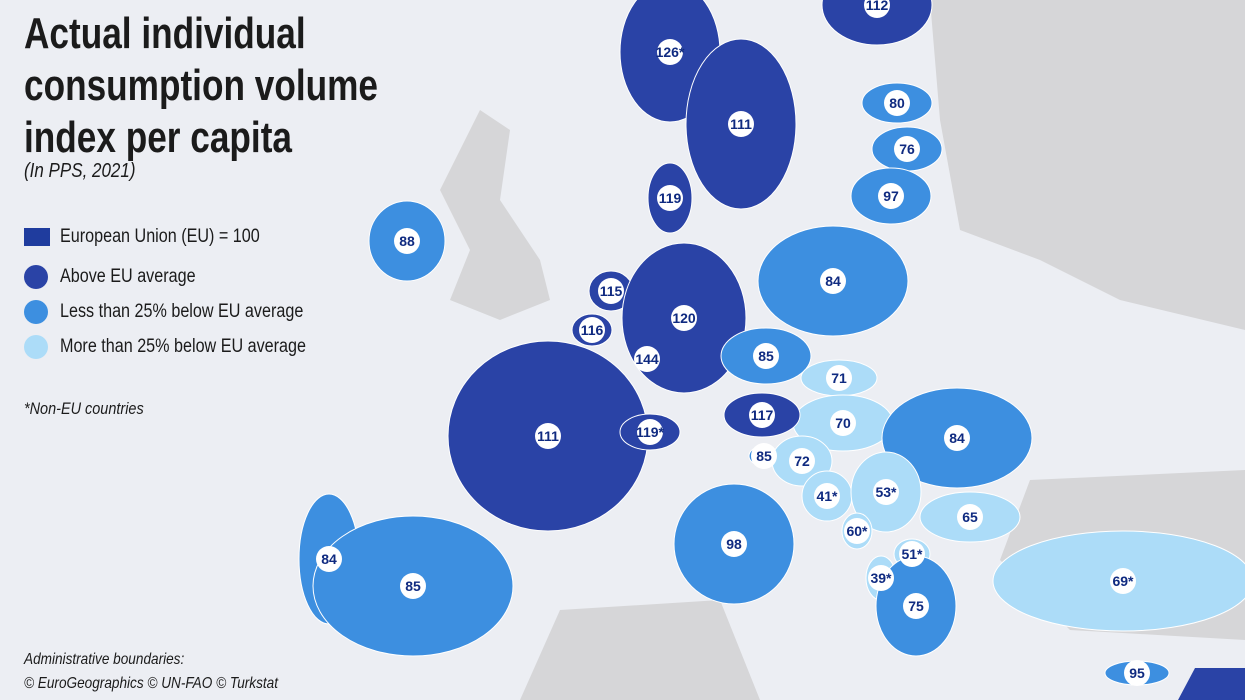 The image size is (1245, 700). I want to click on marker-label: 71, so click(839, 378).